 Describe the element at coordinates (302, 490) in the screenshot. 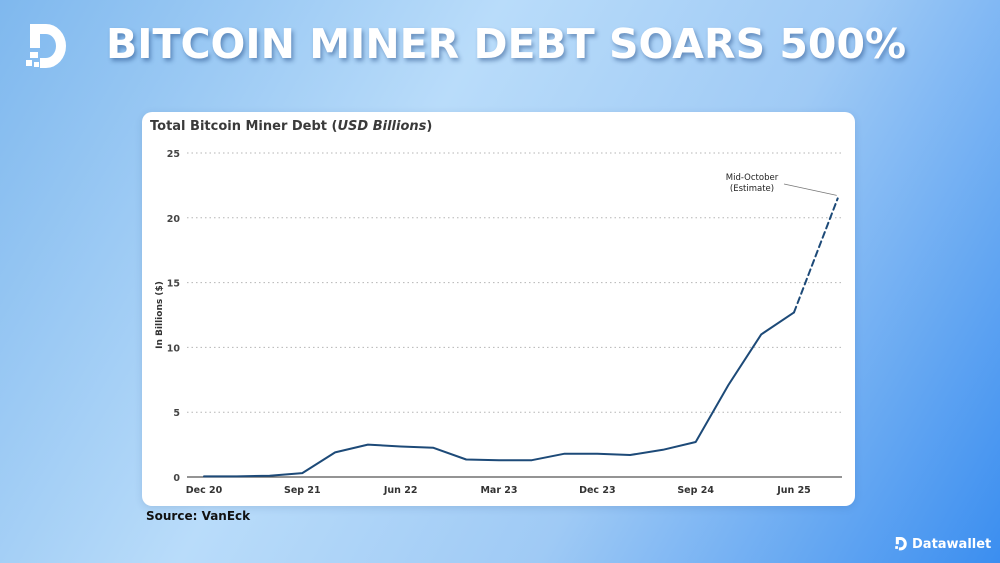

I see `x-tick-label: Sep 21` at that location.